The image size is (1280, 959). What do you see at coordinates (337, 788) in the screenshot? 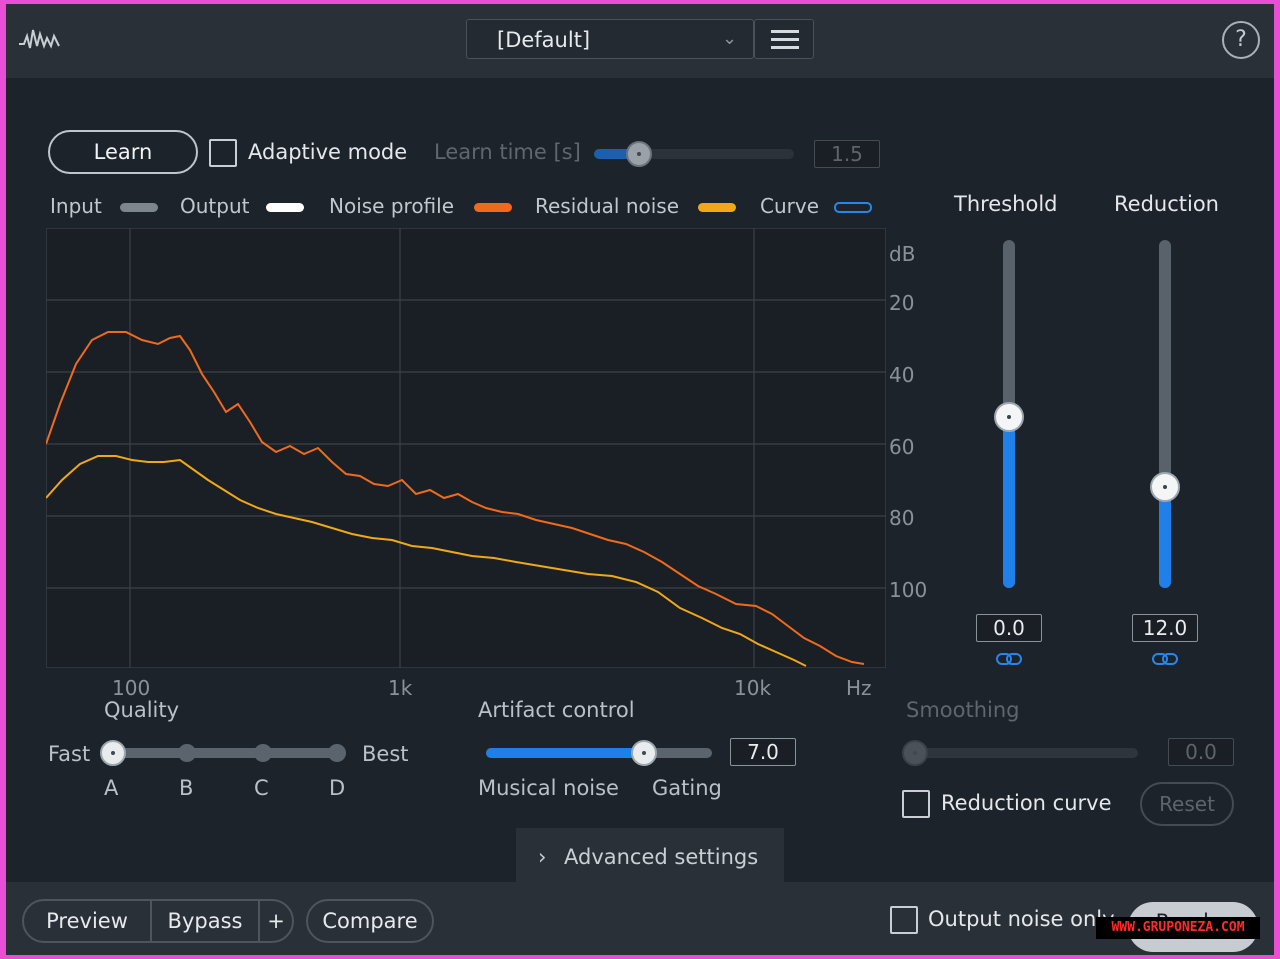
I see `quality-option-d: D` at bounding box center [337, 788].